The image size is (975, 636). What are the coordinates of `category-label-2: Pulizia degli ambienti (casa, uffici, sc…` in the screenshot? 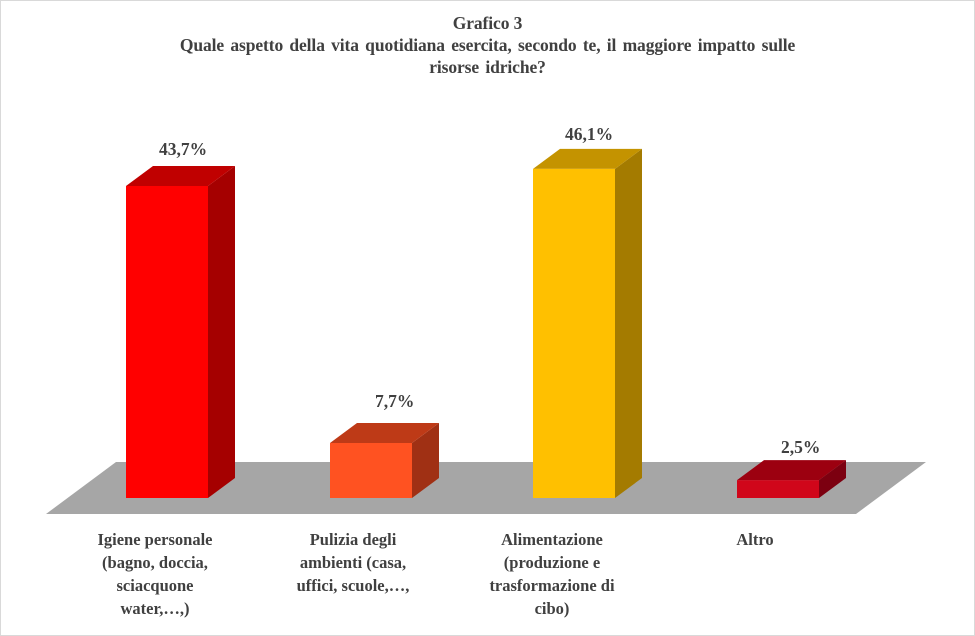 It's located at (353, 562).